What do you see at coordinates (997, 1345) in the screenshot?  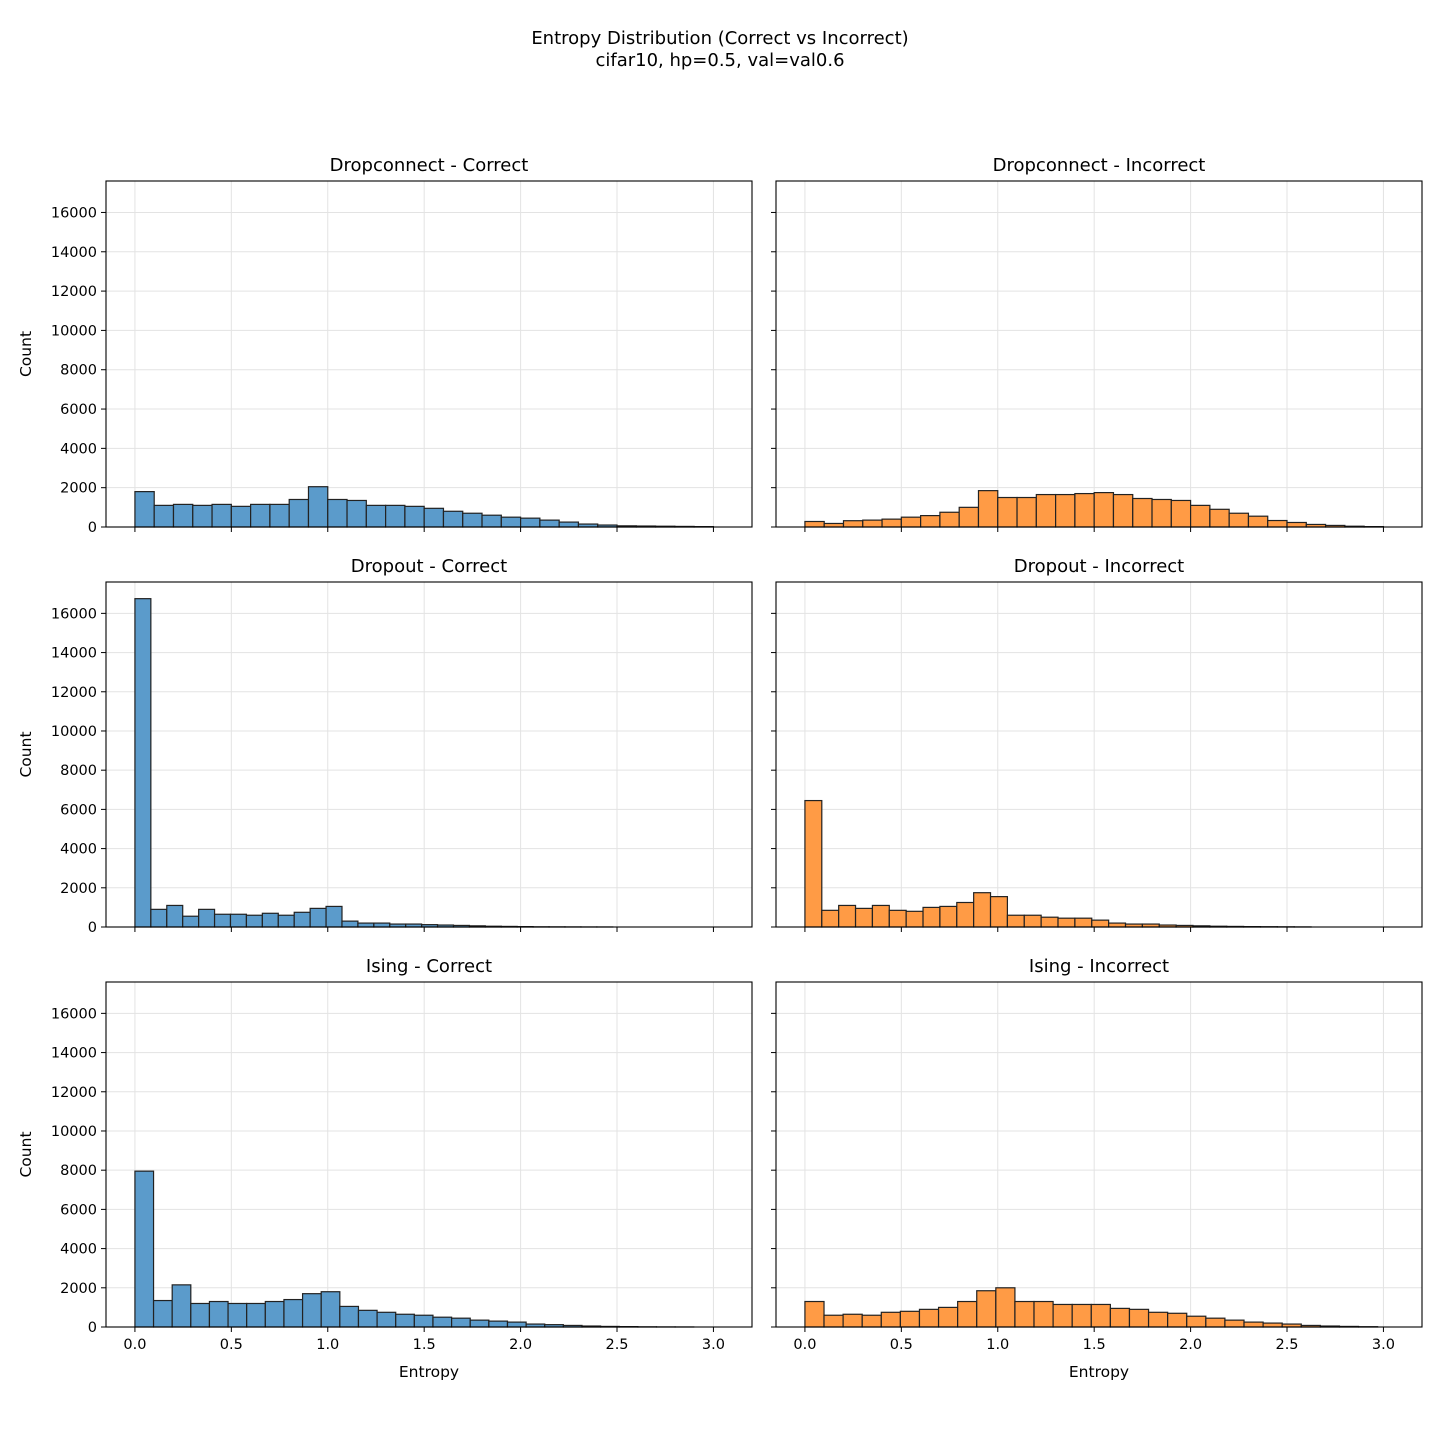 I see `x-tick-label: 1.0` at bounding box center [997, 1345].